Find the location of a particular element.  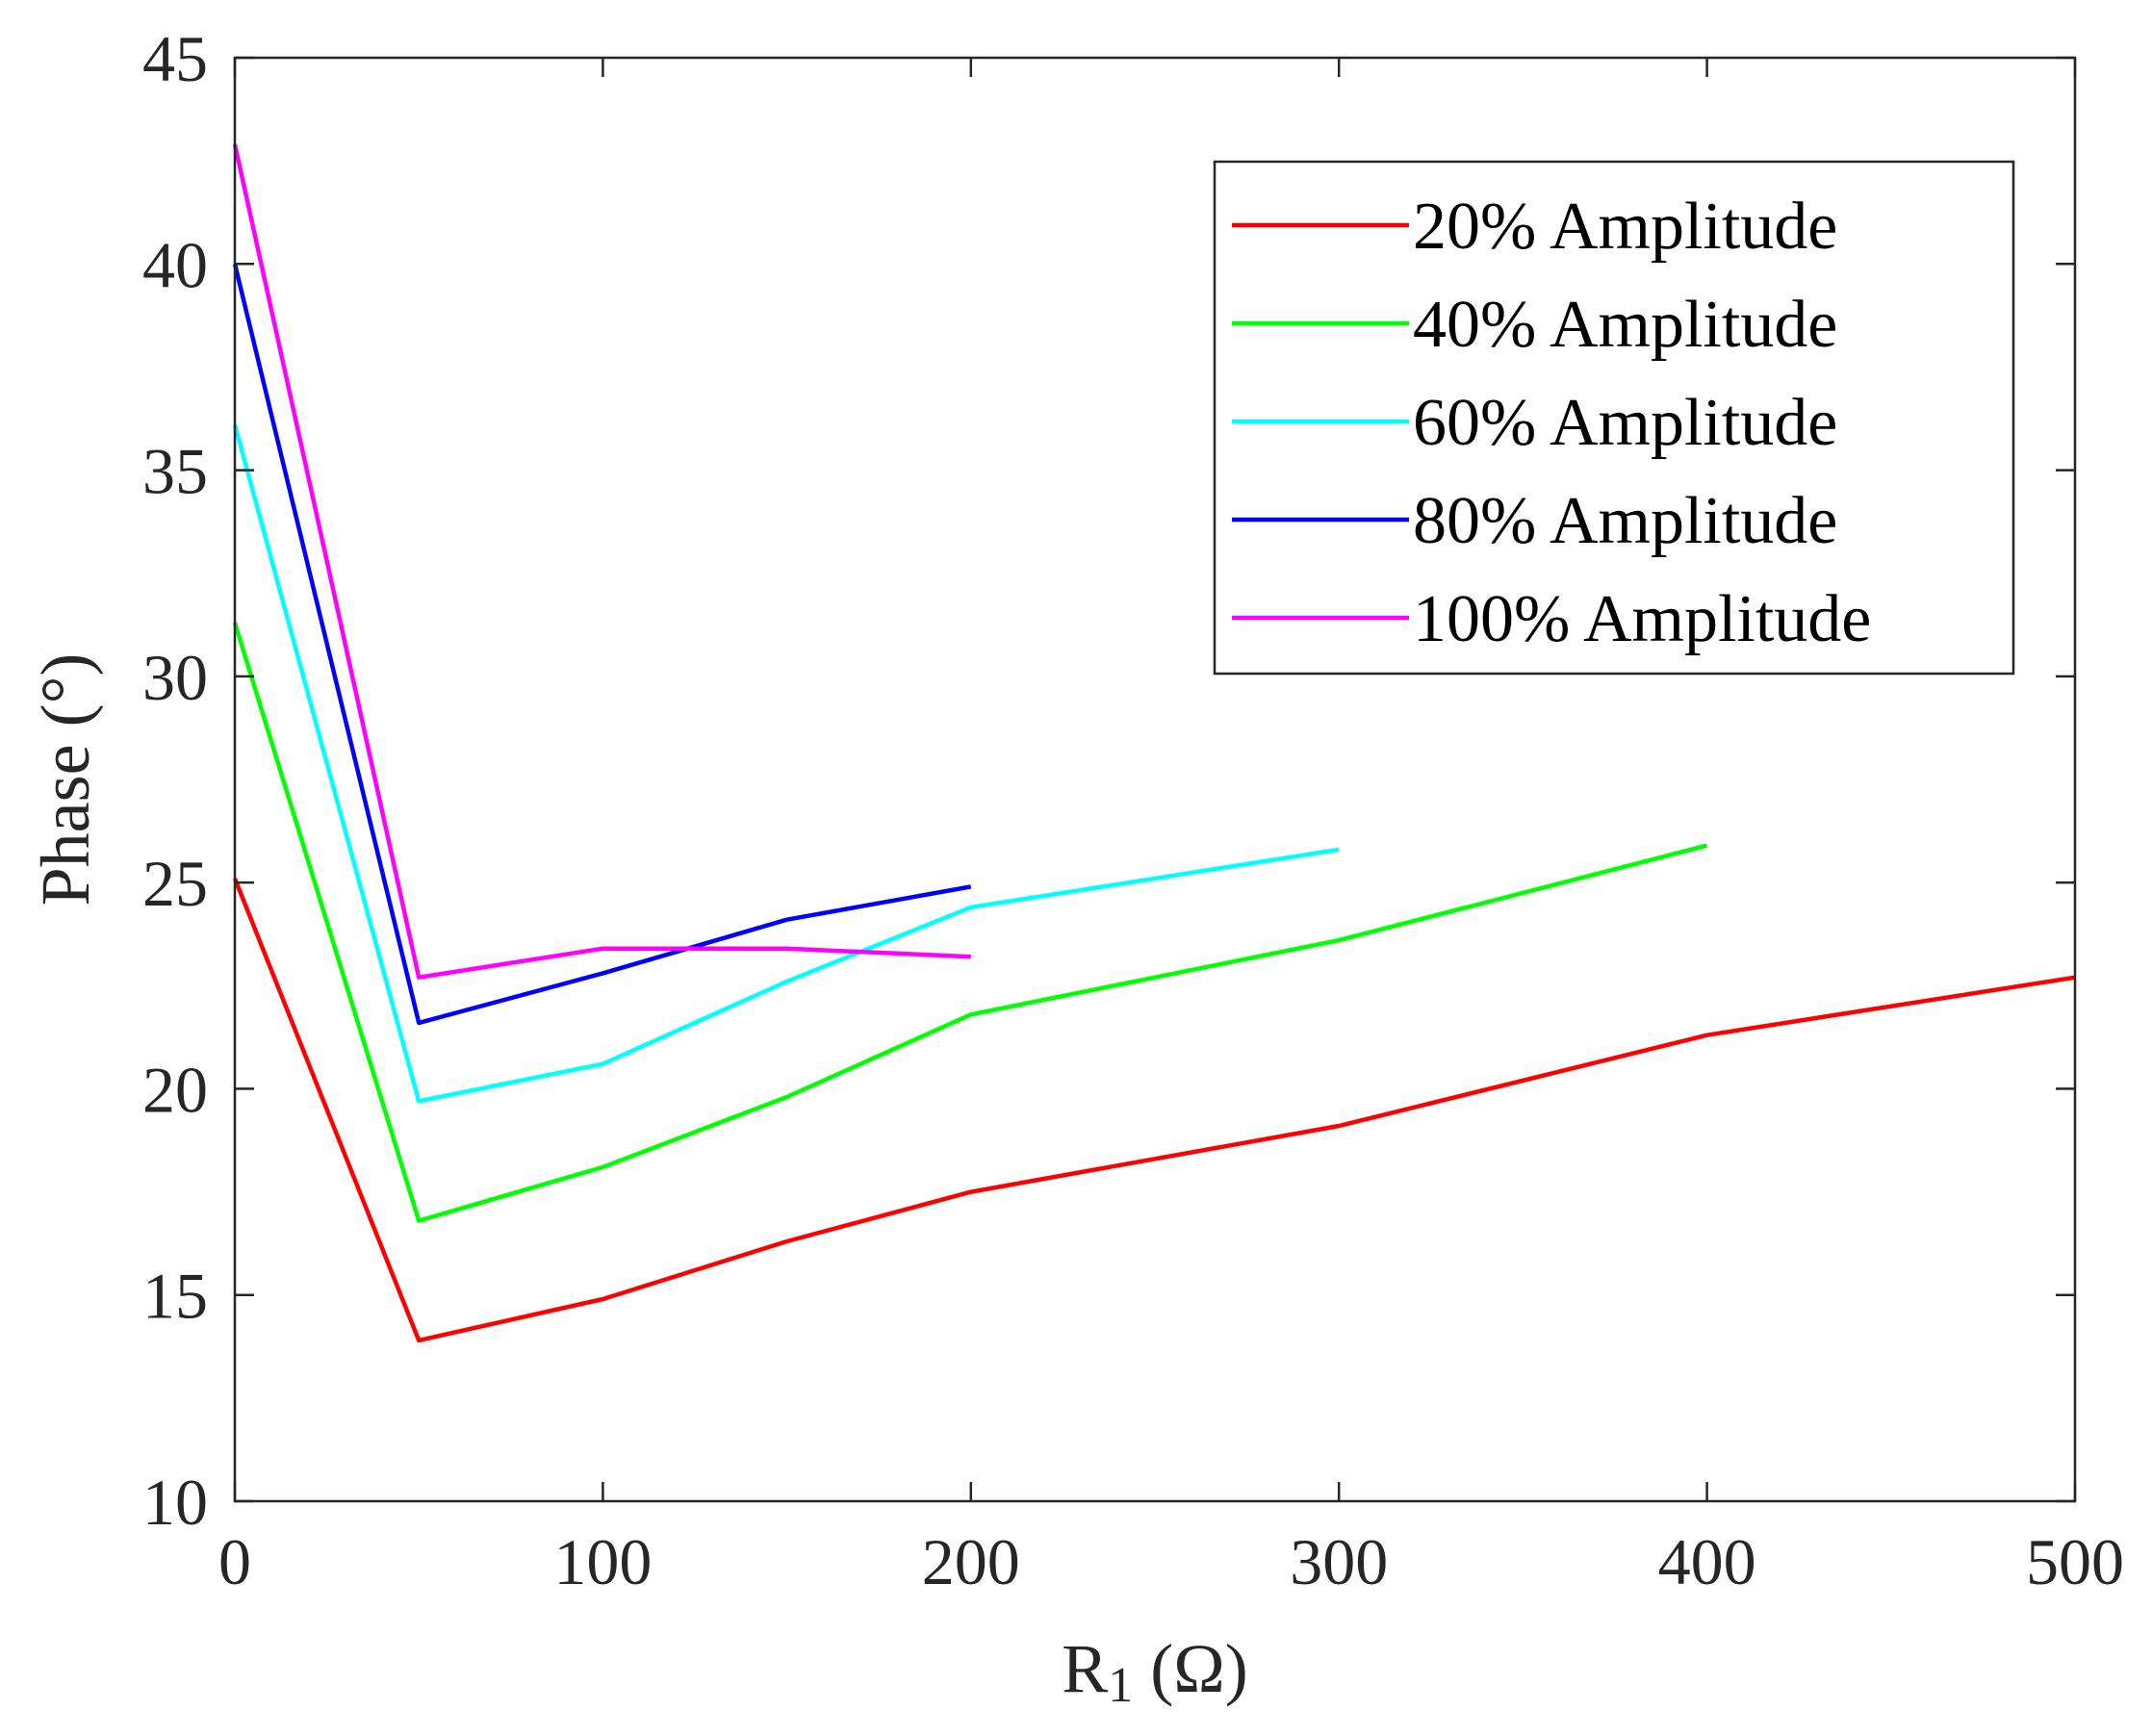

y-axis-label: Phase (°) is located at coordinates (65, 779).